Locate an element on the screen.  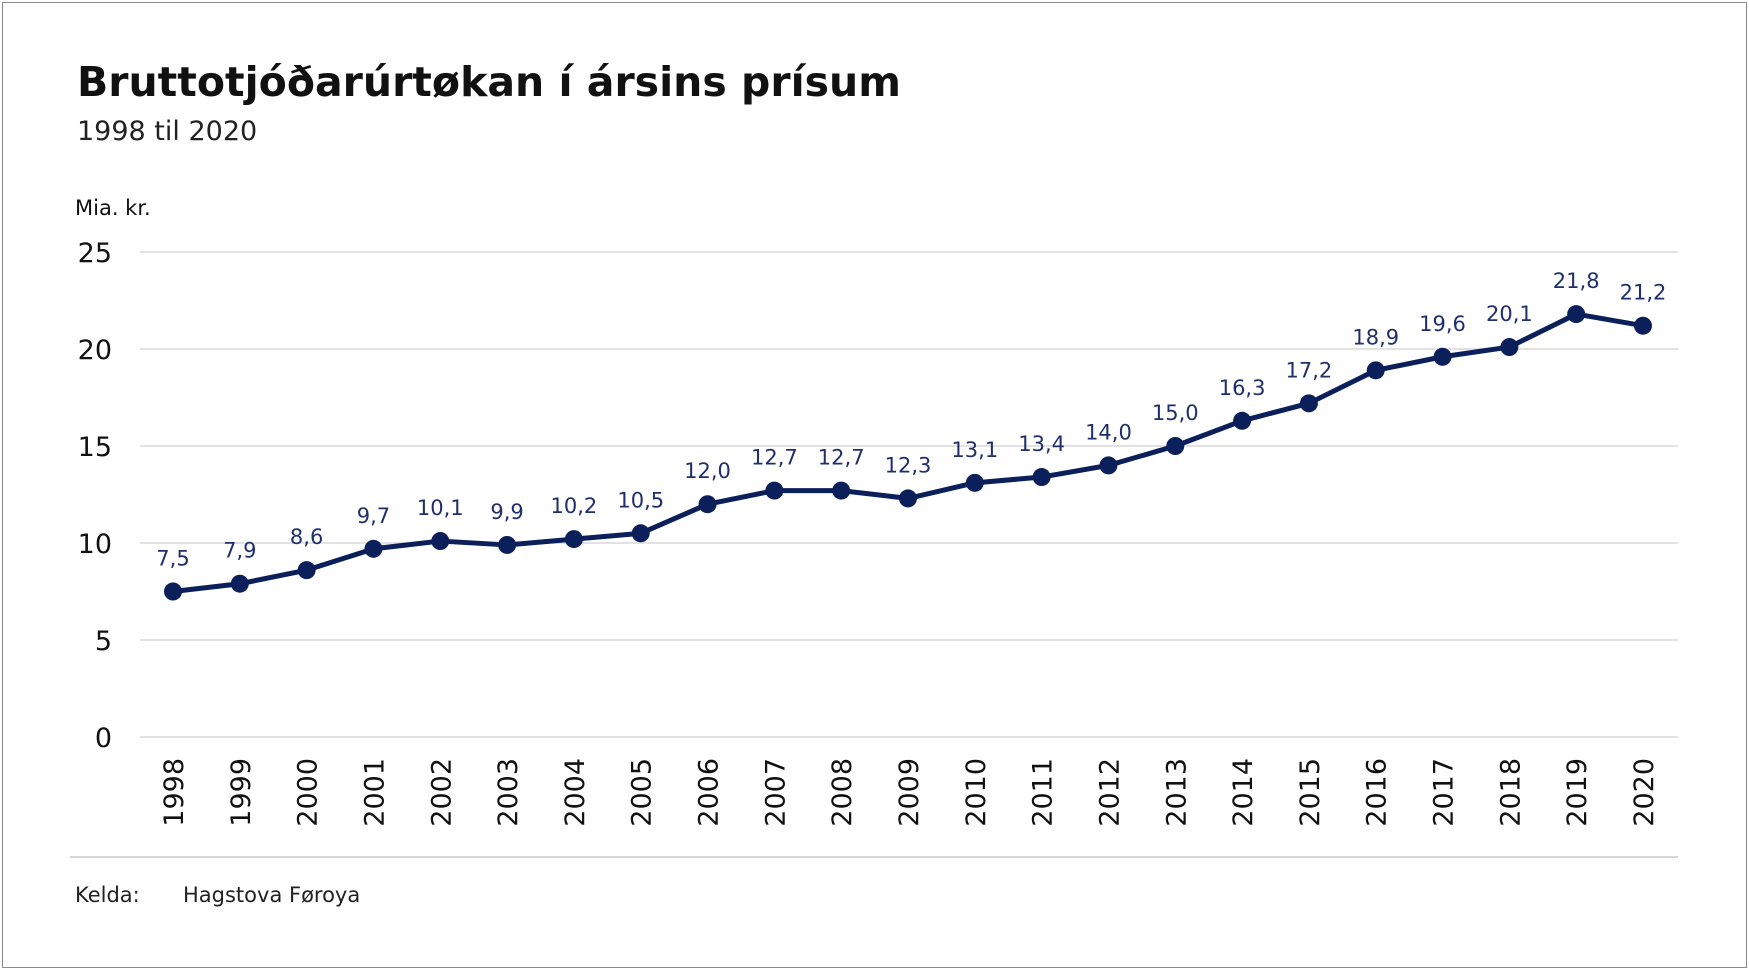
data-label: 15,0 is located at coordinates (1175, 413).